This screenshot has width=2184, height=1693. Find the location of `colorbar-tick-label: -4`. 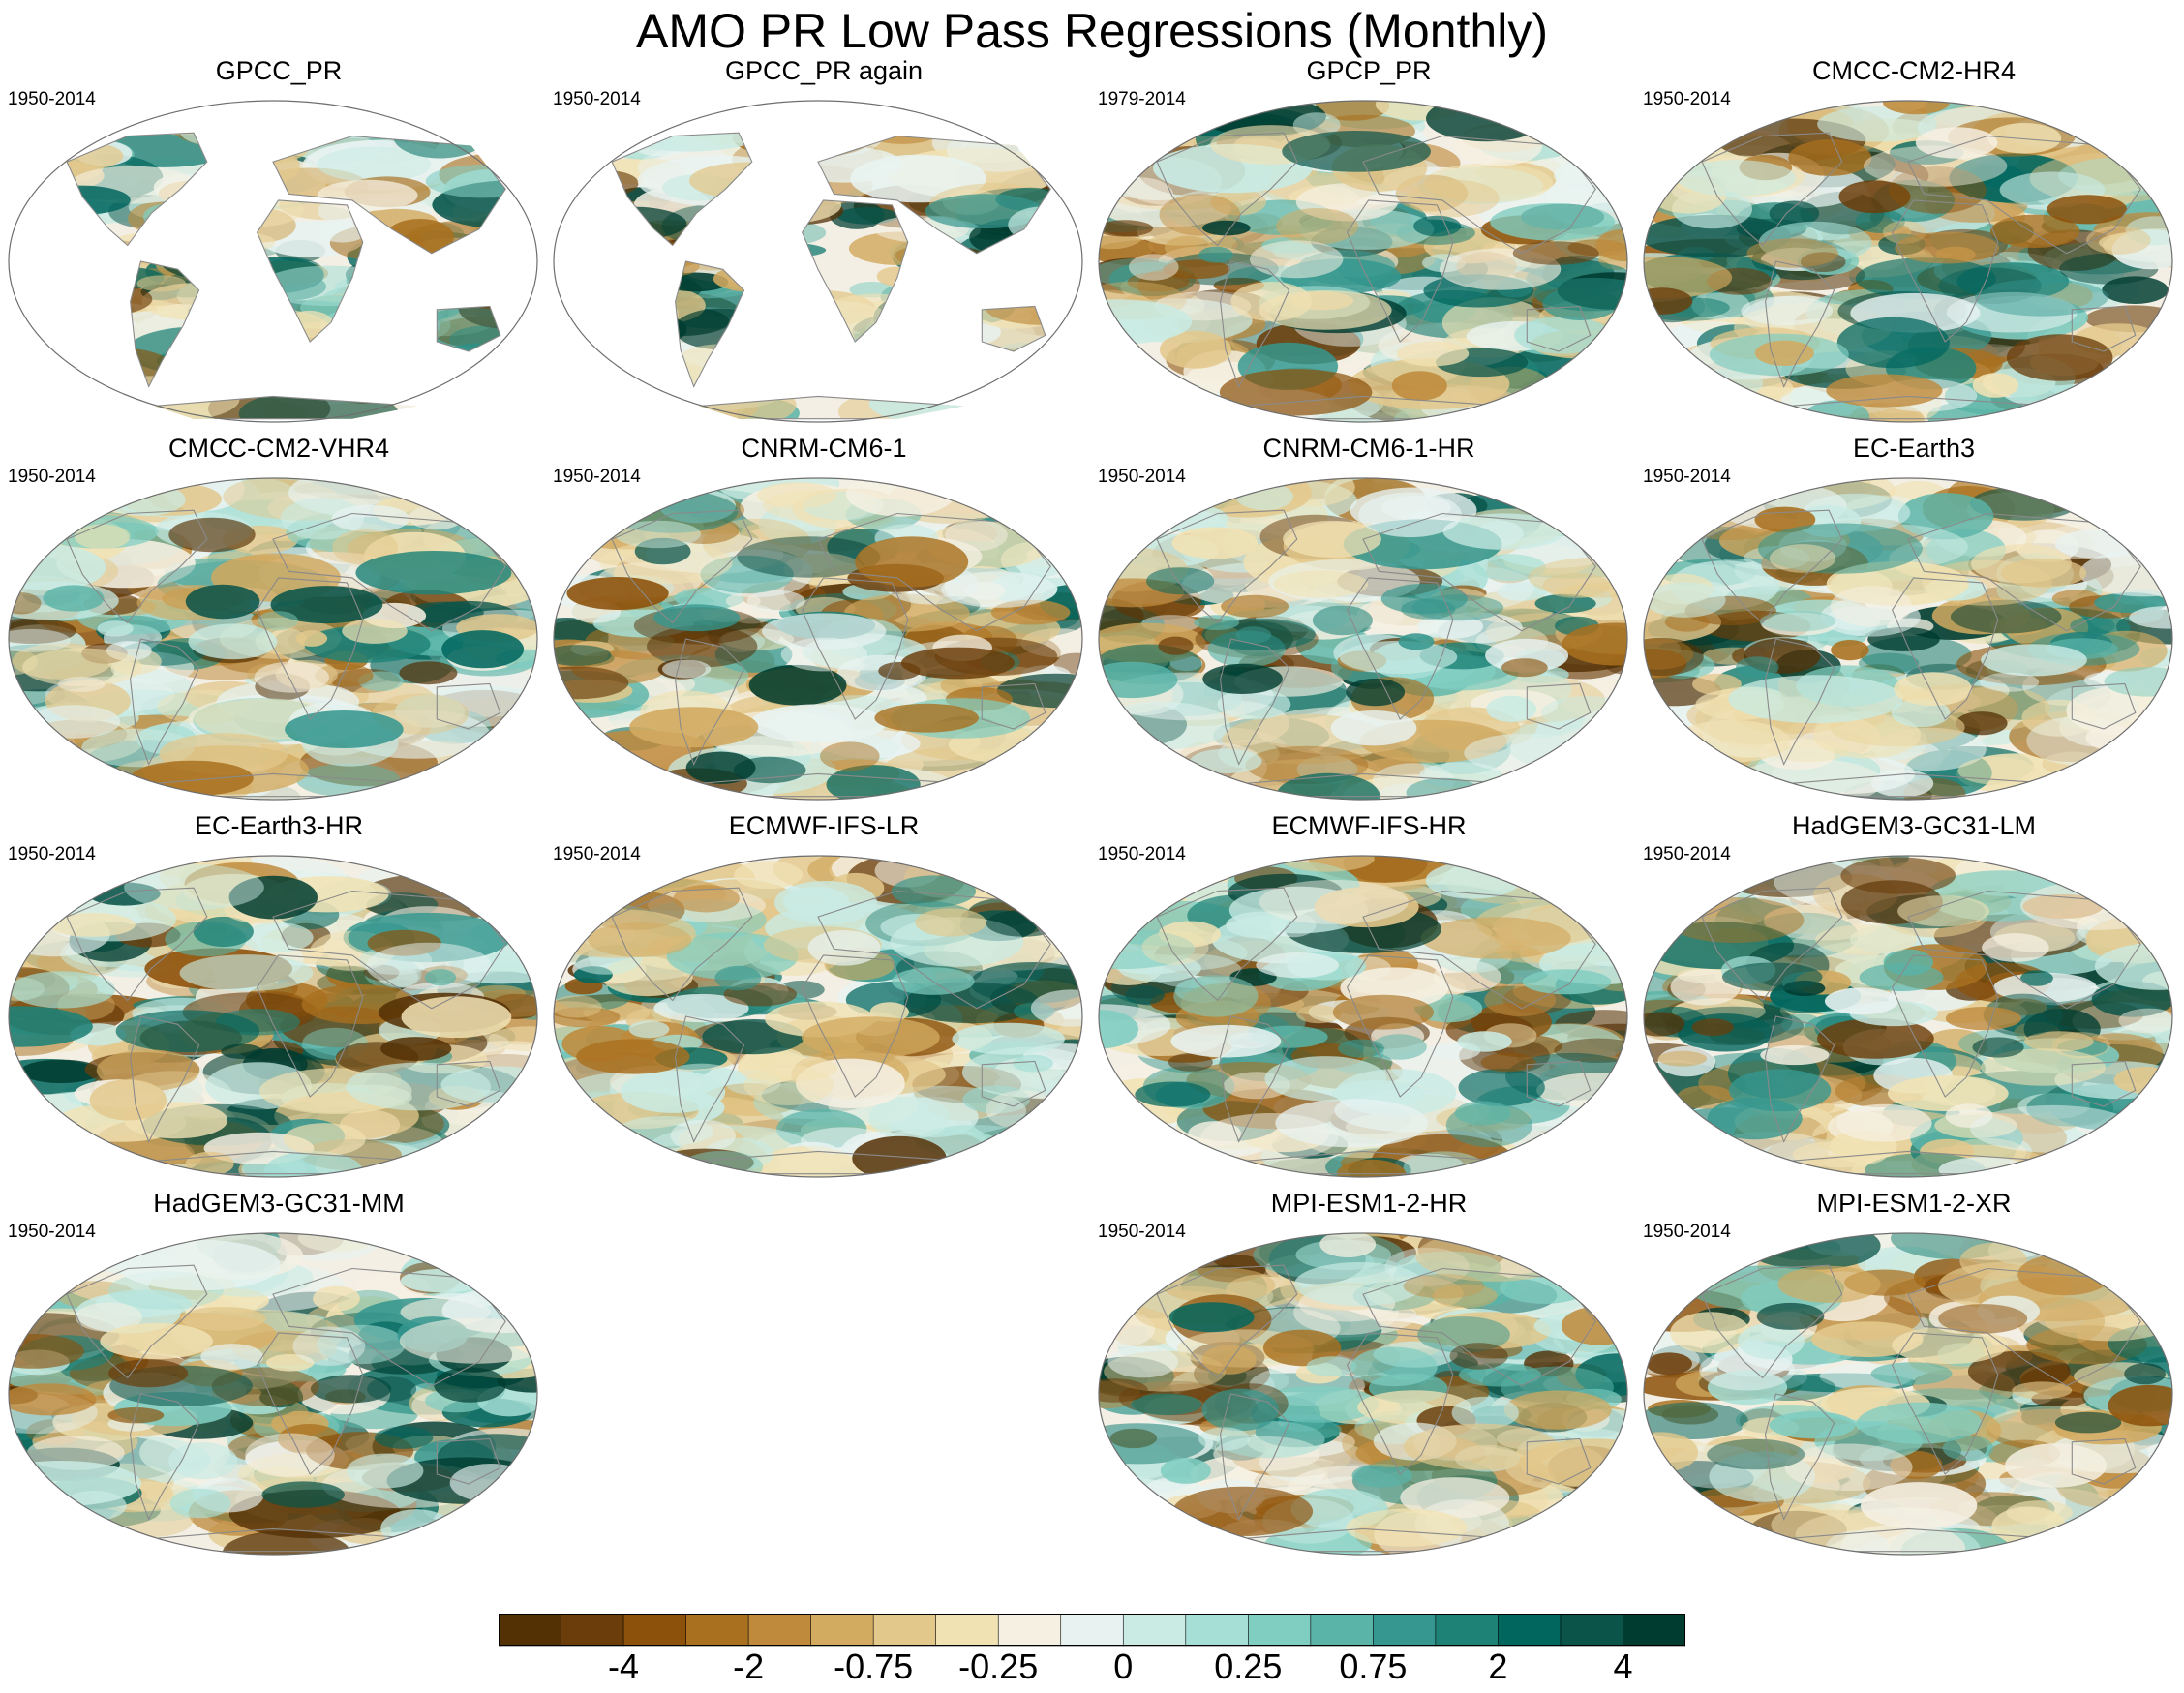

colorbar-tick-label: -4 is located at coordinates (624, 1666).